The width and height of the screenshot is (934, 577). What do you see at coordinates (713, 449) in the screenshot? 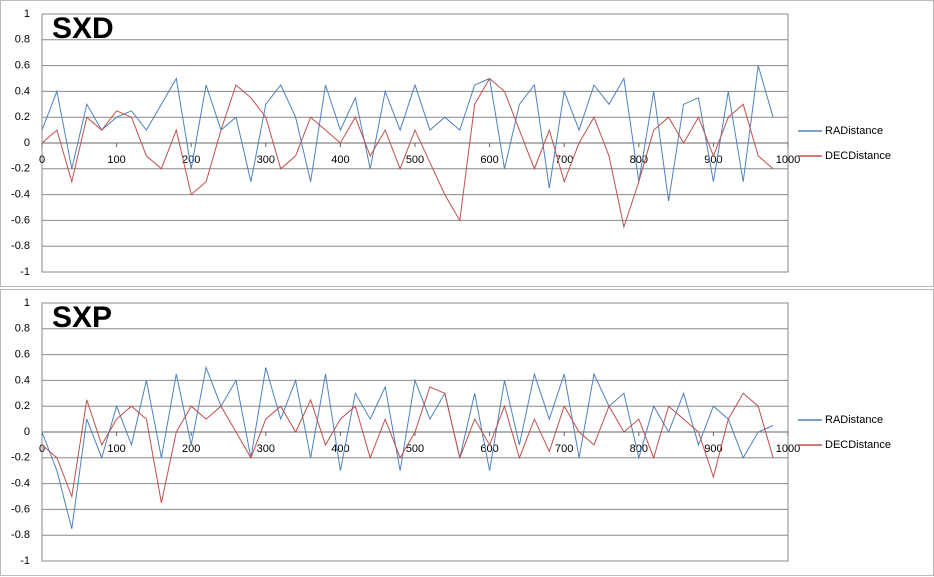
I see `x-tick-label: 900` at bounding box center [713, 449].